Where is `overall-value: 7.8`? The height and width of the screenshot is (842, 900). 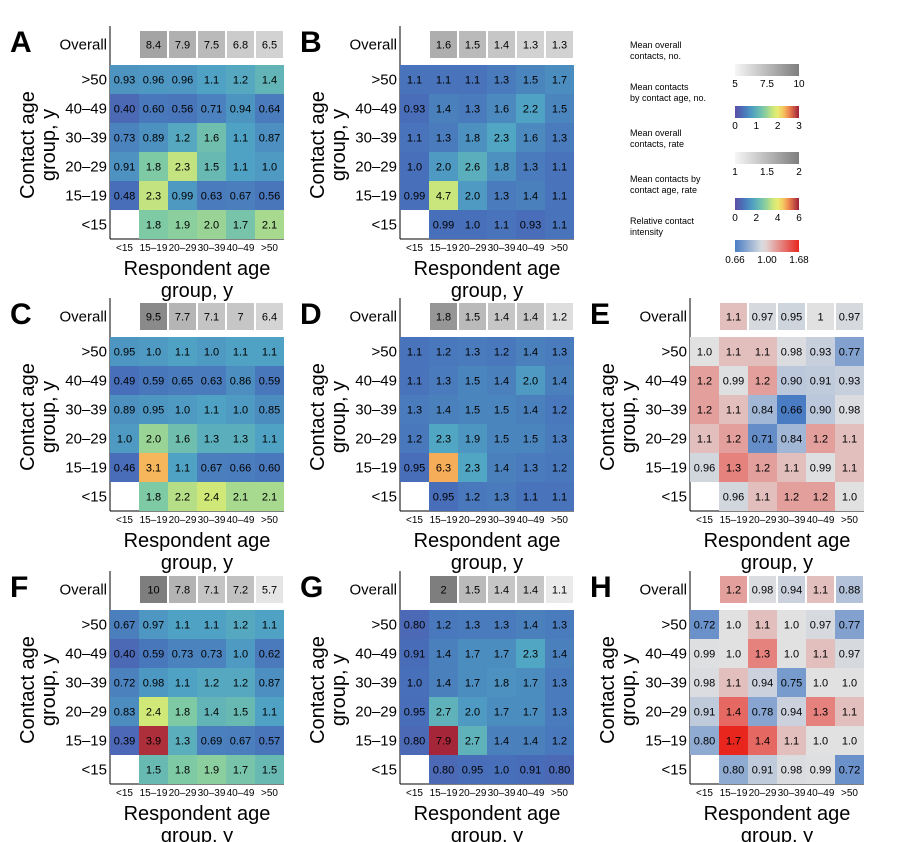 overall-value: 7.8 is located at coordinates (182, 591).